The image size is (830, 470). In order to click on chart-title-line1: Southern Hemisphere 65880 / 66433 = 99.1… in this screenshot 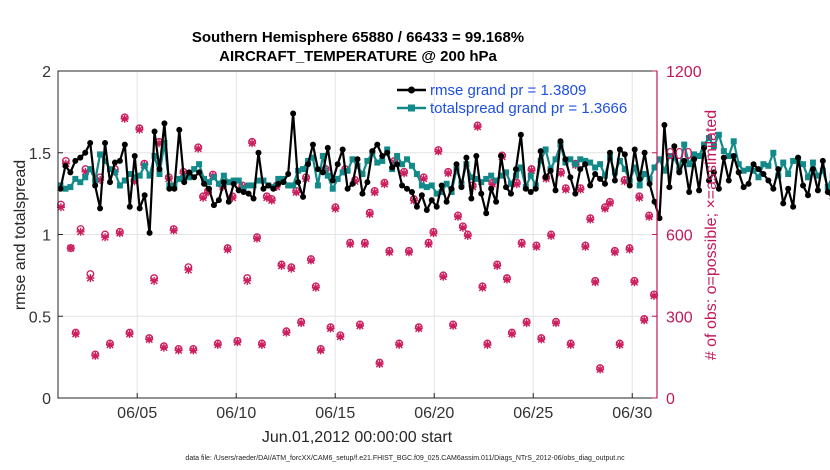, I will do `click(358, 37)`.